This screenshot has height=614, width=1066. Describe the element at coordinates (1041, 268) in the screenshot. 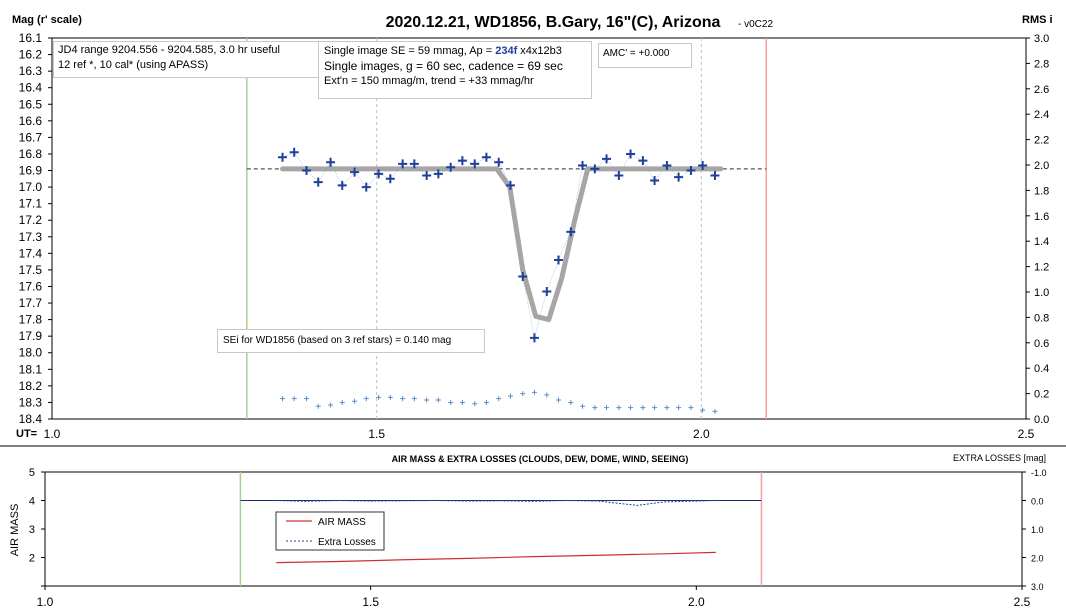

I see `top-right-tick-label: 1.2` at that location.